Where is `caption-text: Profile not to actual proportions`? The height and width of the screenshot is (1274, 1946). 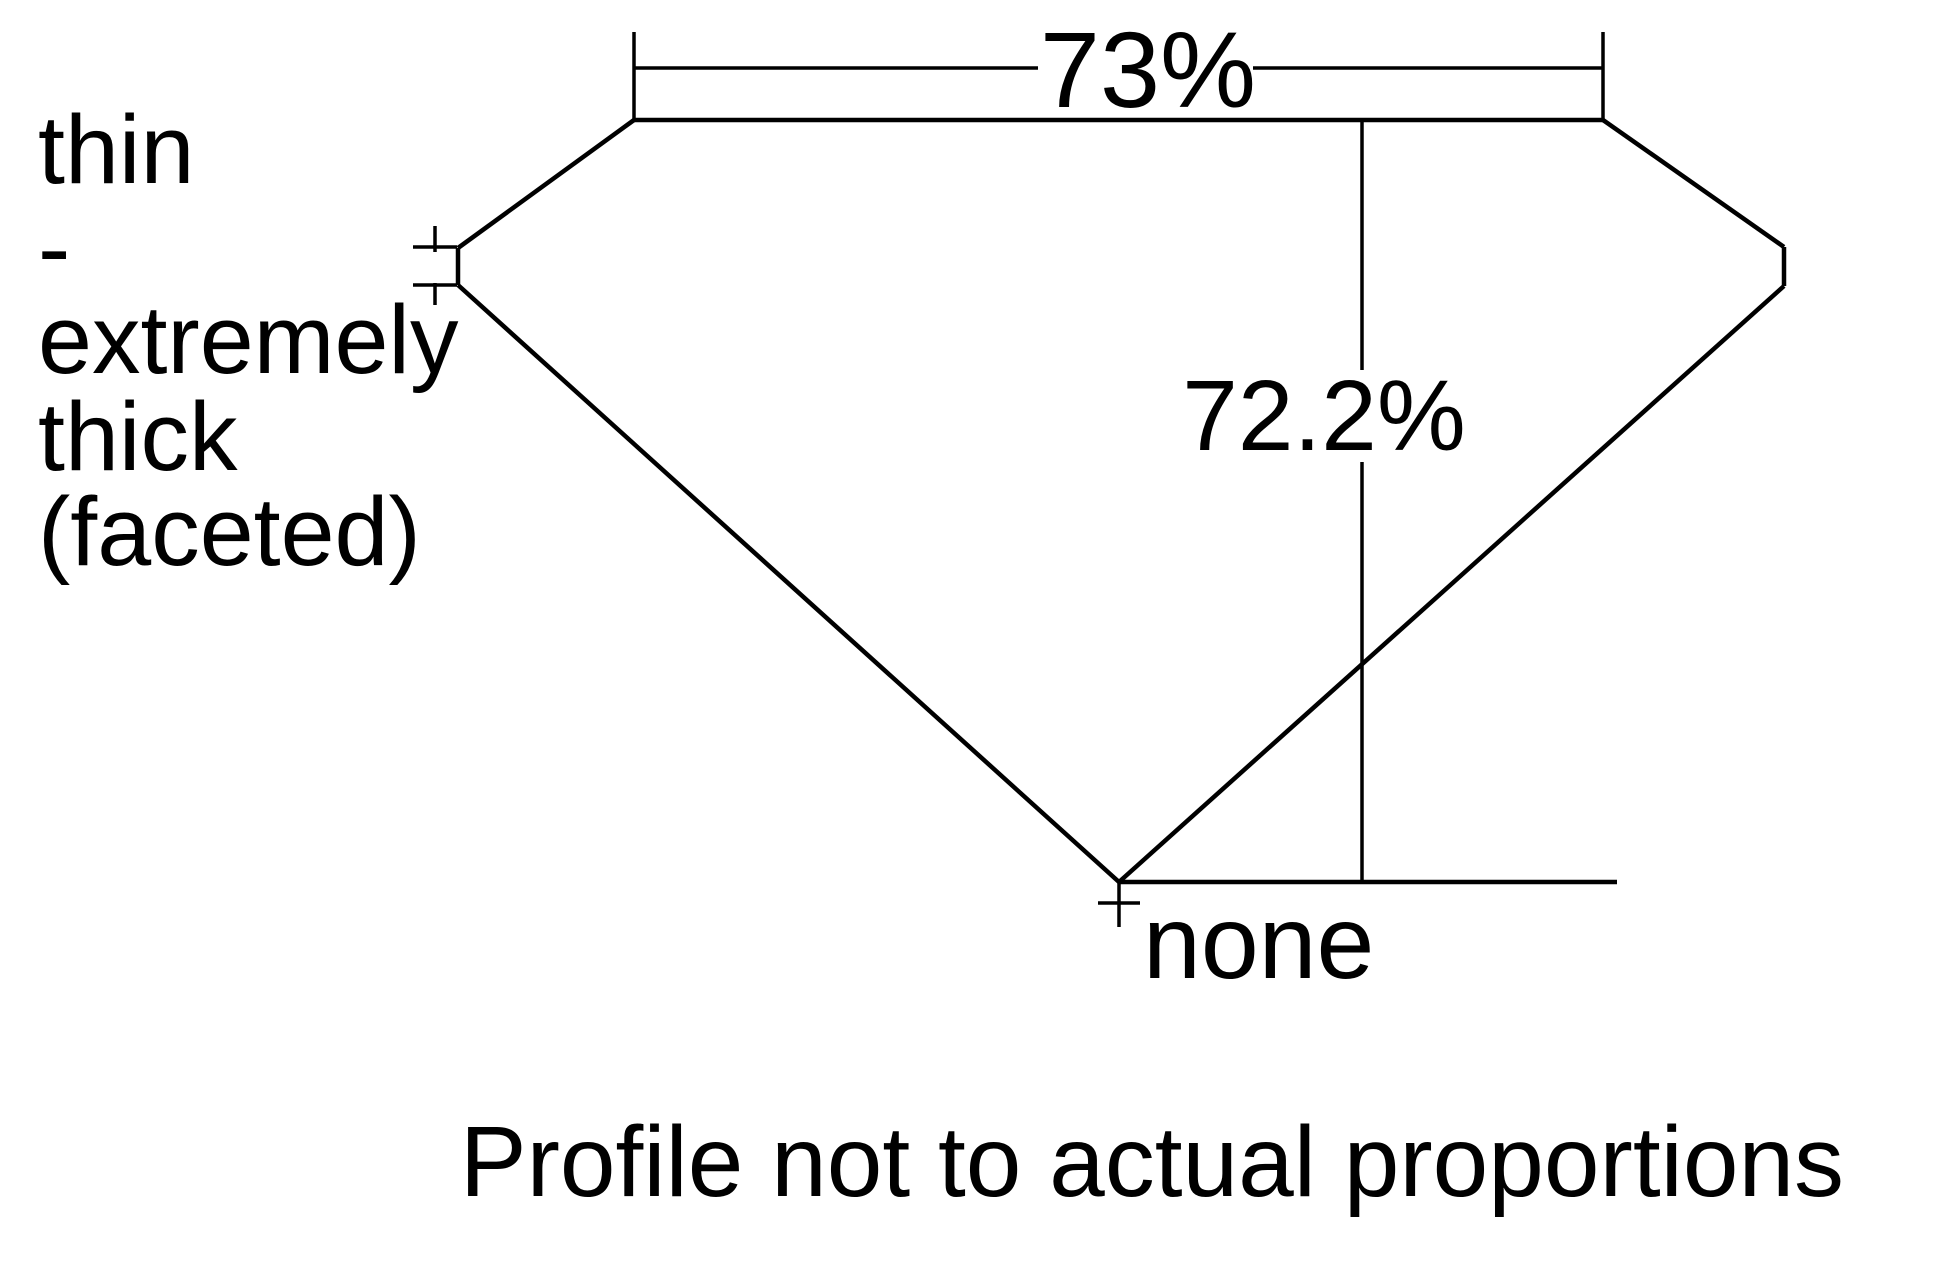
caption-text: Profile not to actual proportions is located at coordinates (1152, 1162).